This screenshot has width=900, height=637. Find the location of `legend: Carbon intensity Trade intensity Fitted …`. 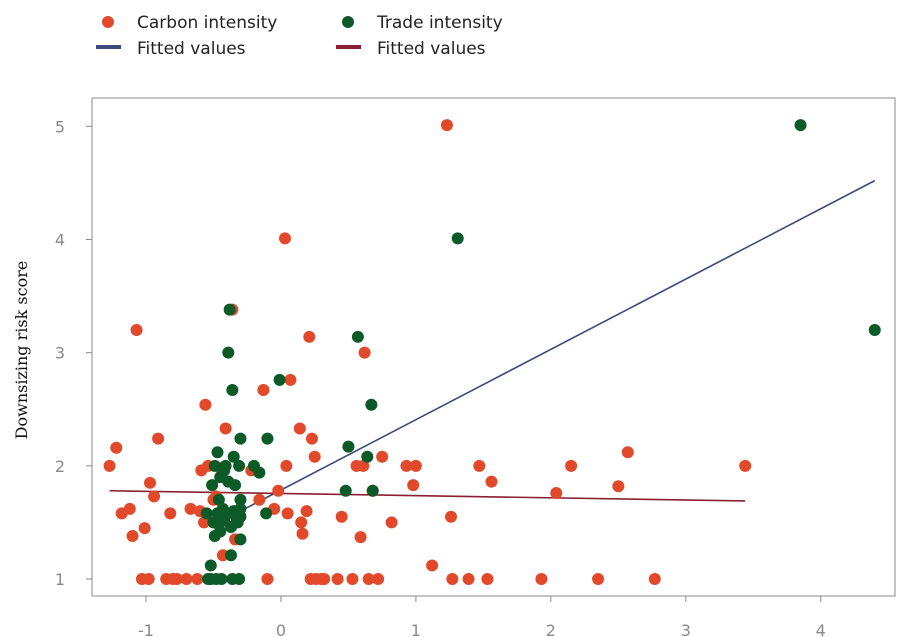

legend: Carbon intensity Trade intensity Fitted … is located at coordinates (299, 36).